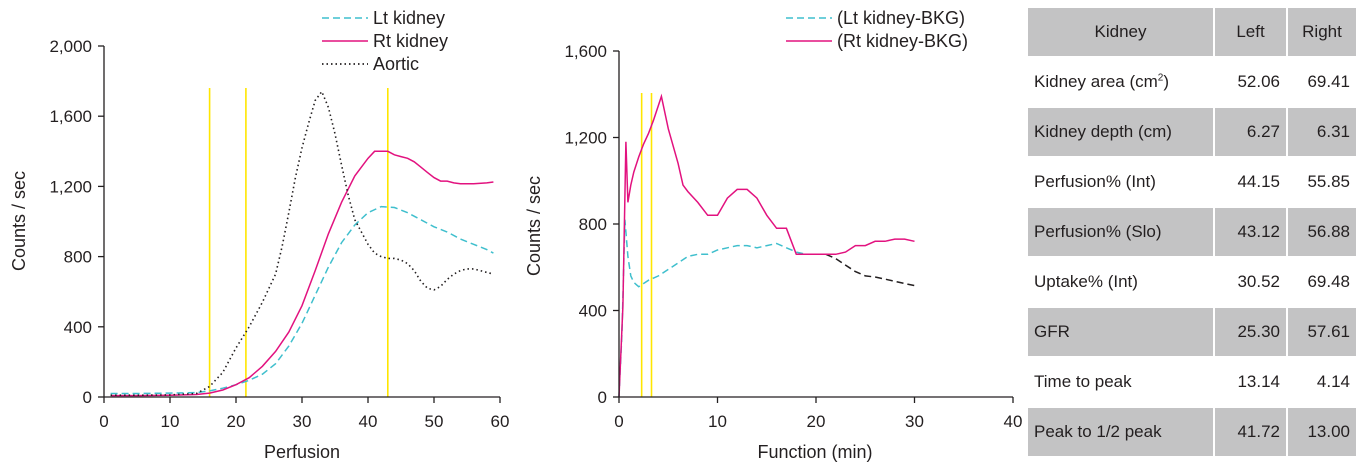  Describe the element at coordinates (1121, 432) in the screenshot. I see `row-label: Peak to 1/2 peak` at that location.